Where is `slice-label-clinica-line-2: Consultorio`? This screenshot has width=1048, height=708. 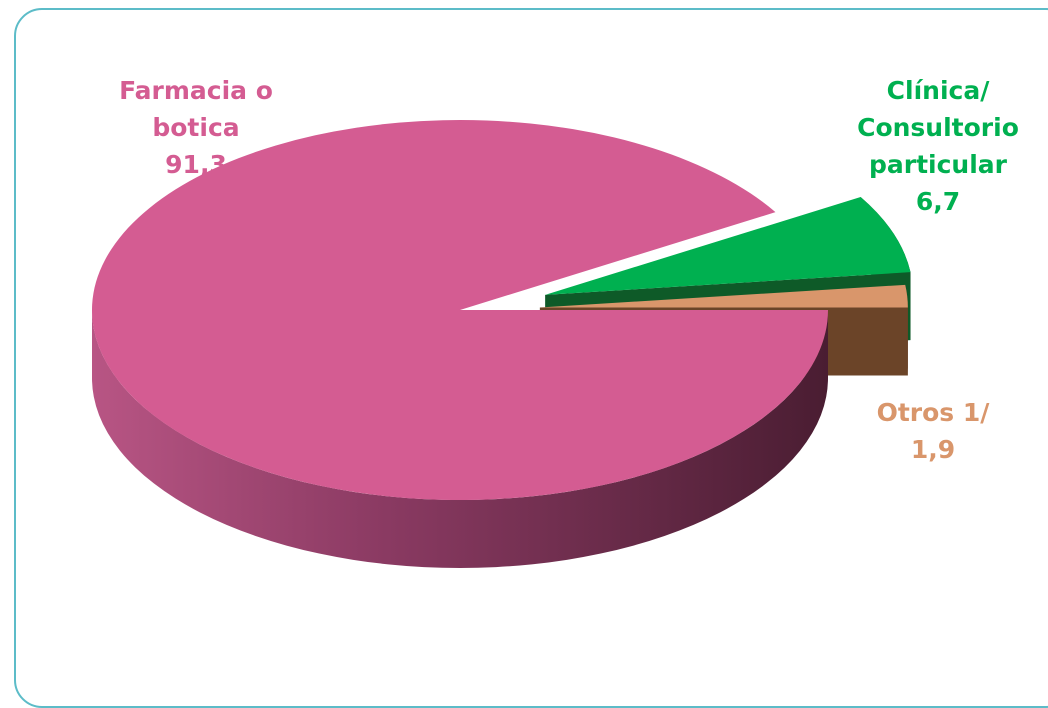 slice-label-clinica-line-2: Consultorio is located at coordinates (938, 127).